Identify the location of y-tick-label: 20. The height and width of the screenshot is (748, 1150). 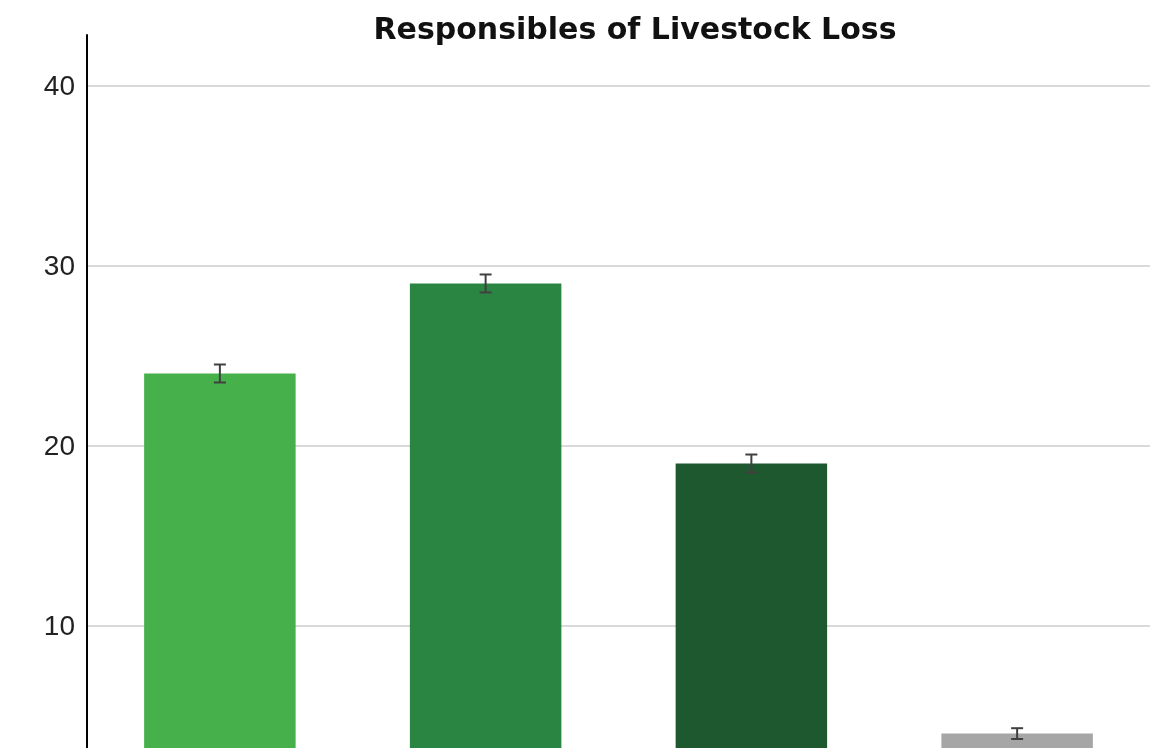
(59, 446).